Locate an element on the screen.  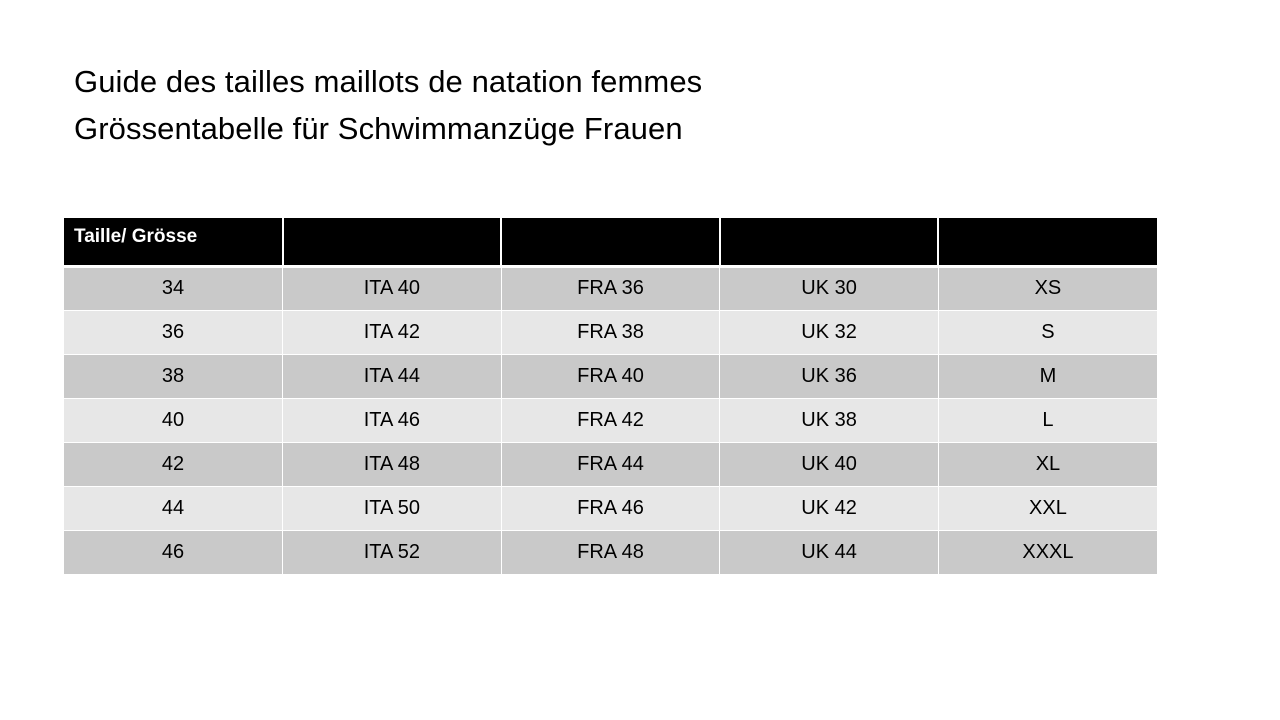
table-cell: ITA 52 is located at coordinates (392, 552).